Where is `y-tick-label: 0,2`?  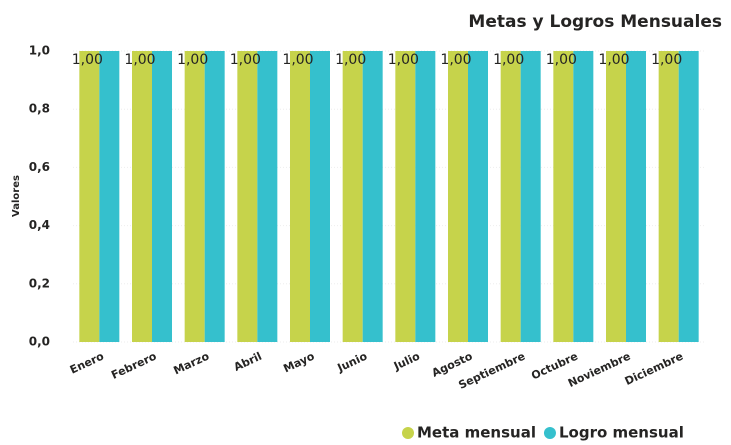
y-tick-label: 0,2 is located at coordinates (39, 283).